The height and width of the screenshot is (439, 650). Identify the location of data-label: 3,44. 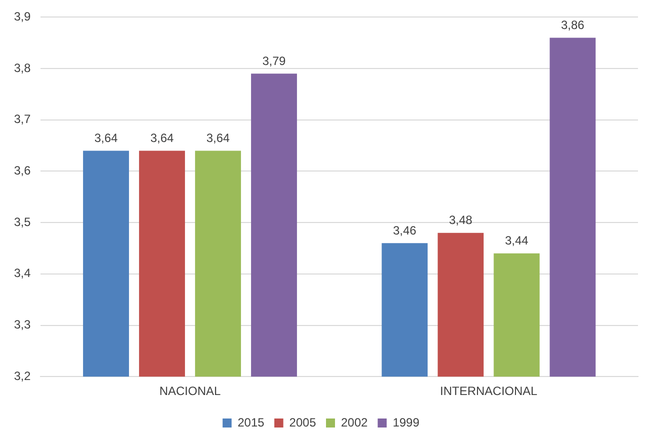
(516, 241).